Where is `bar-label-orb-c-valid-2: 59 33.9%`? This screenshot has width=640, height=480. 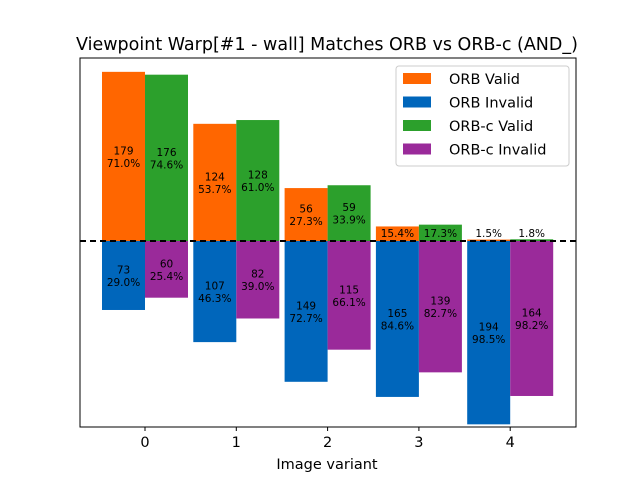 bar-label-orb-c-valid-2: 59 33.9% is located at coordinates (348, 214).